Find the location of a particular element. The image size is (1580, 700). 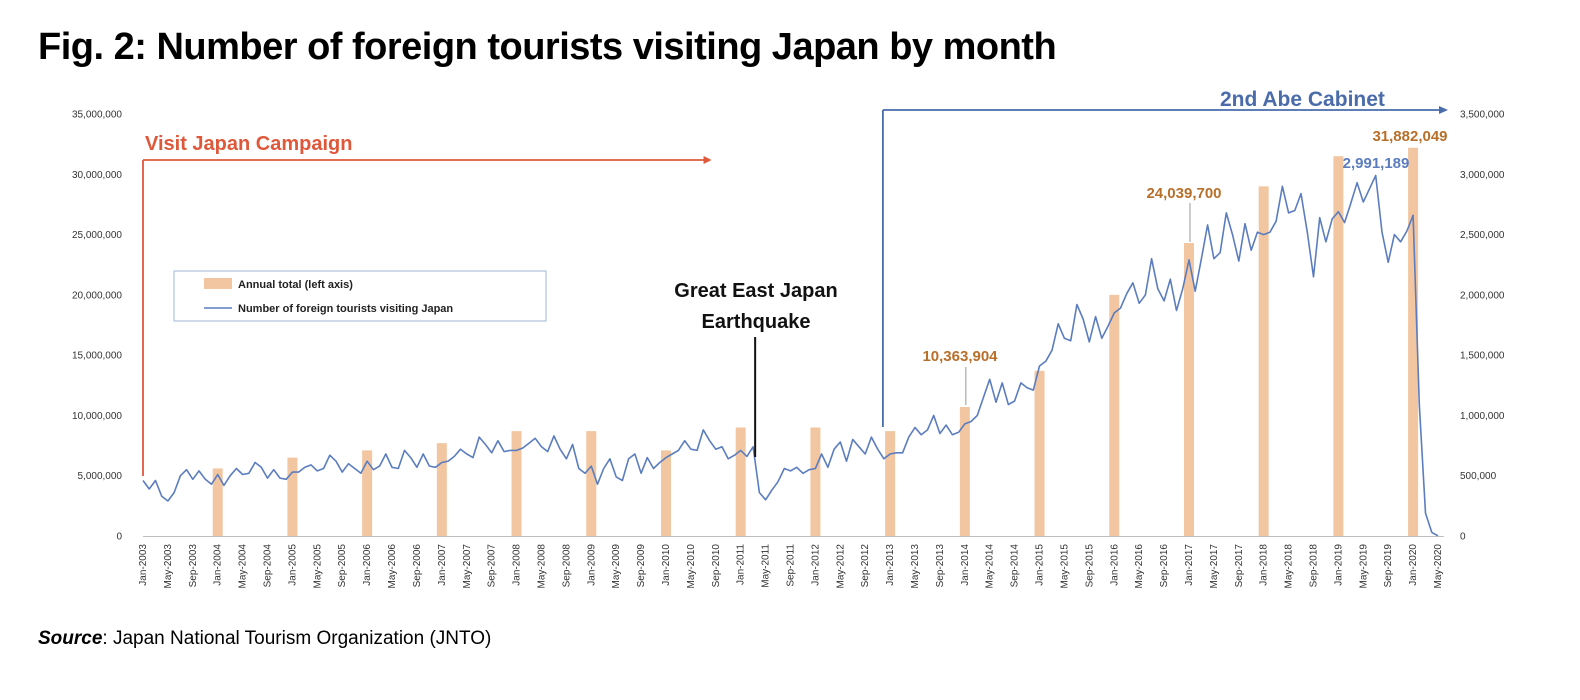

right-axis-tick-label: 2,500,000 is located at coordinates (1482, 235).